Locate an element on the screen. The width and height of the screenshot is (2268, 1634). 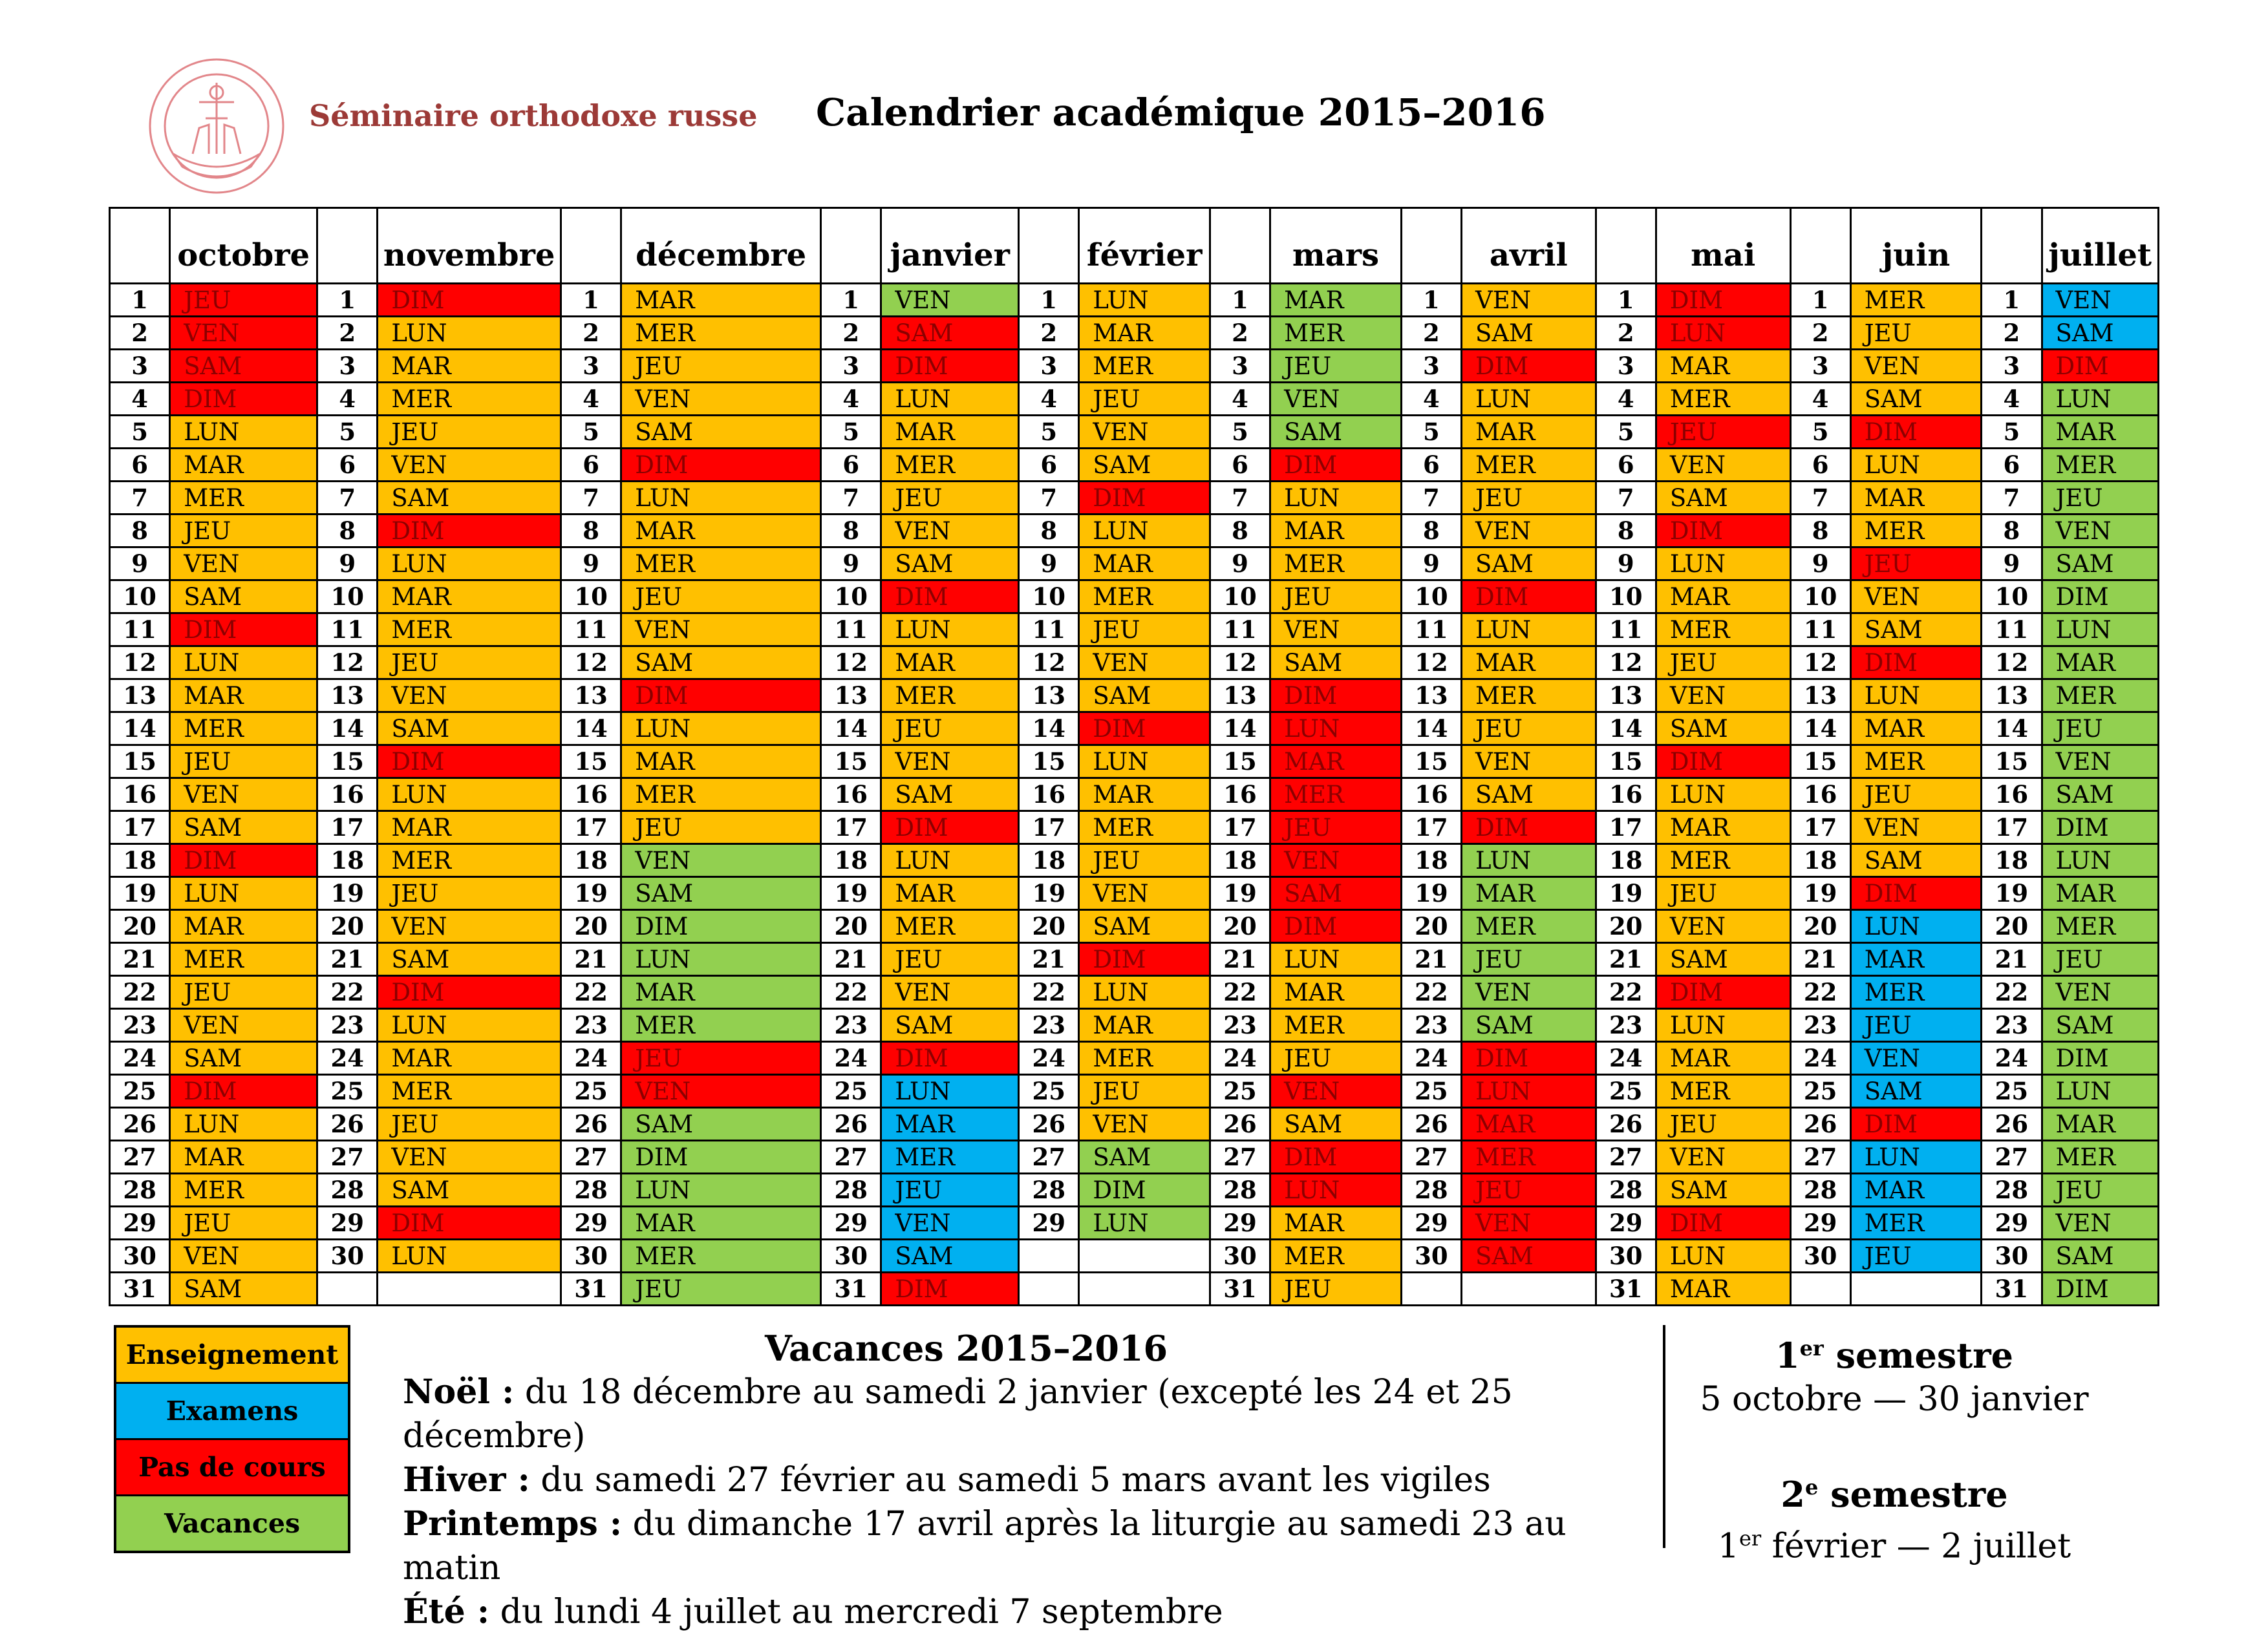
day-number: 10 is located at coordinates (1820, 596).